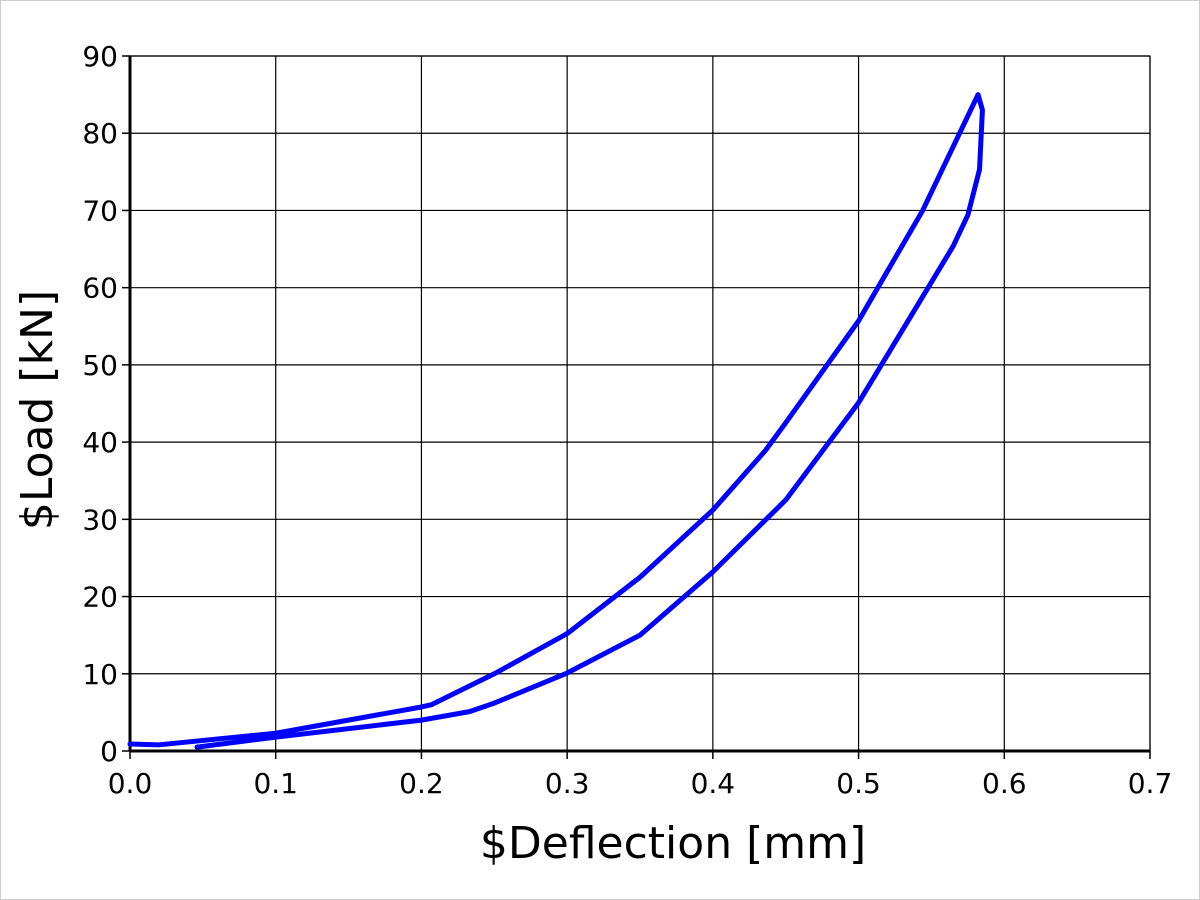 The width and height of the screenshot is (1200, 900). What do you see at coordinates (100, 519) in the screenshot?
I see `y-tick-label: 30` at bounding box center [100, 519].